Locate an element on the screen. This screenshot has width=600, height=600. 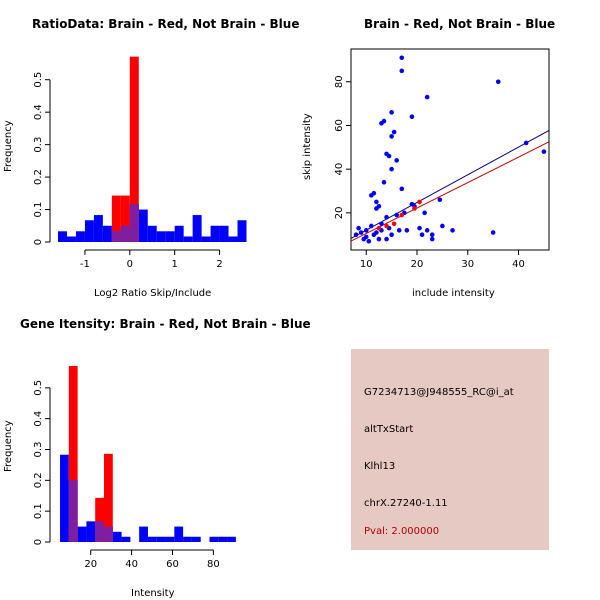
x-tick-label: 60 is located at coordinates (172, 564).